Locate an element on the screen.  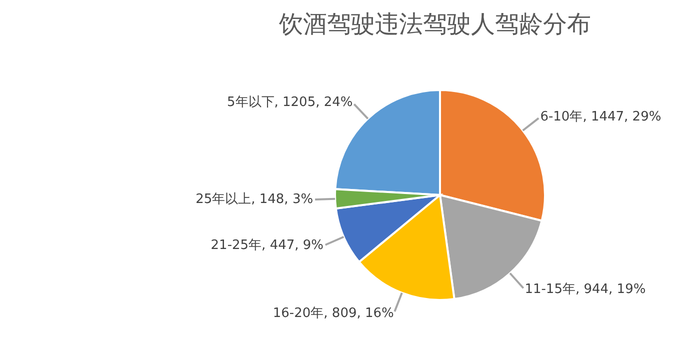
slice-label: 6-10年, 1447, 29% is located at coordinates (601, 116).